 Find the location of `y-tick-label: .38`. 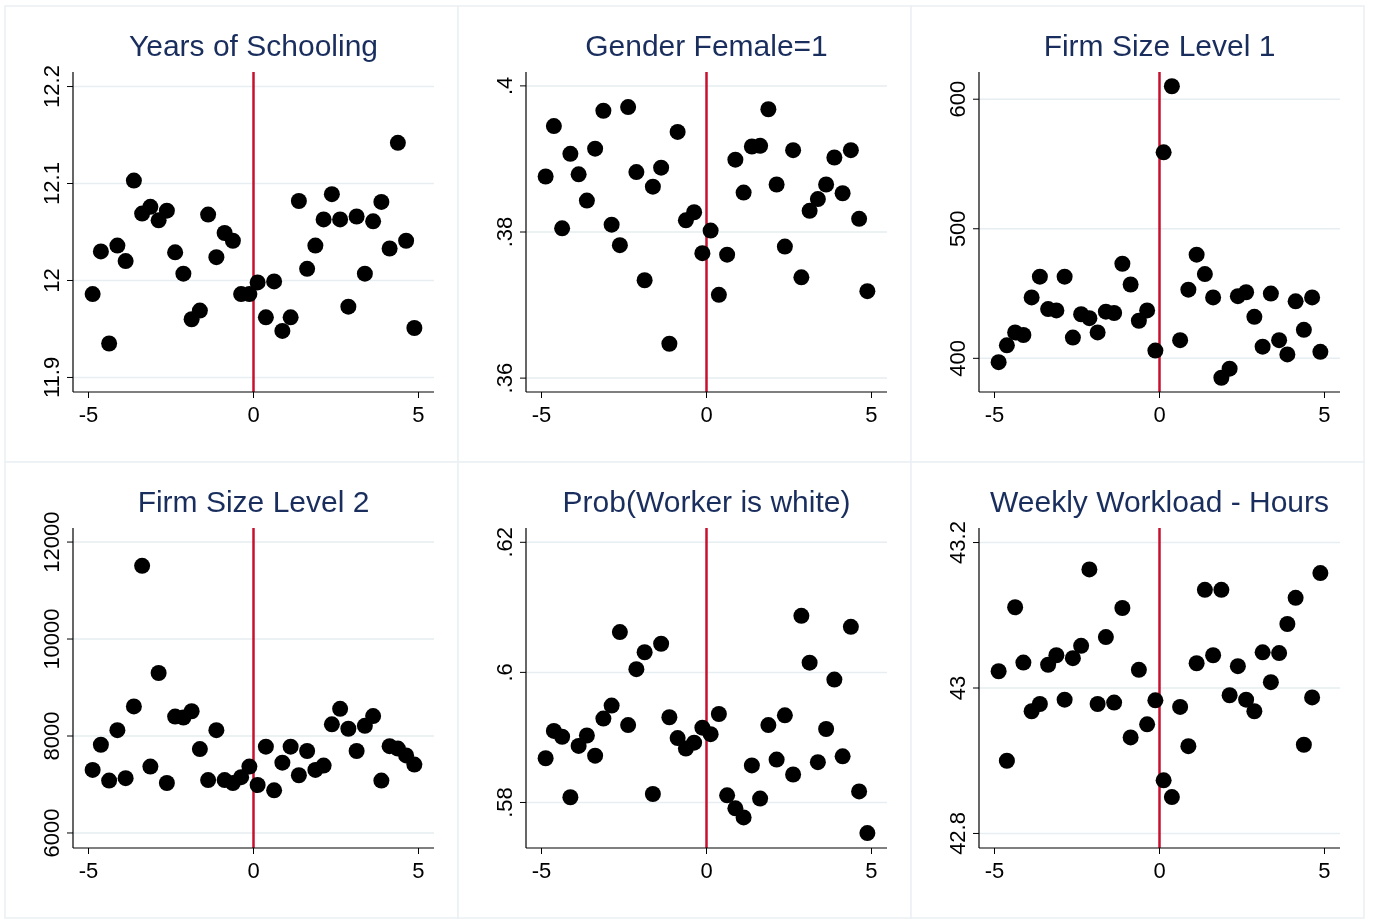

y-tick-label: .38 is located at coordinates (504, 232).